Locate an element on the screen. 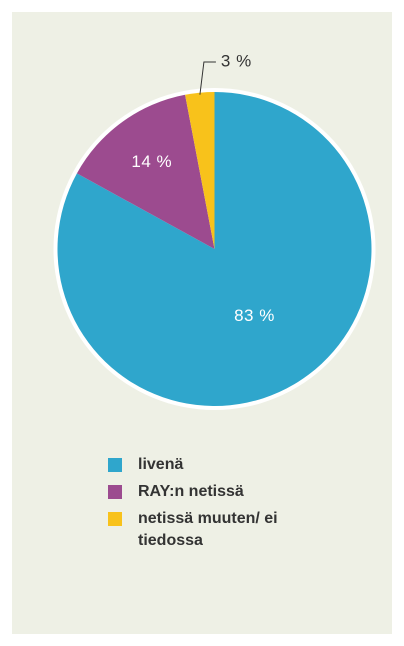 The height and width of the screenshot is (646, 404). slice-label: 14 % is located at coordinates (151, 161).